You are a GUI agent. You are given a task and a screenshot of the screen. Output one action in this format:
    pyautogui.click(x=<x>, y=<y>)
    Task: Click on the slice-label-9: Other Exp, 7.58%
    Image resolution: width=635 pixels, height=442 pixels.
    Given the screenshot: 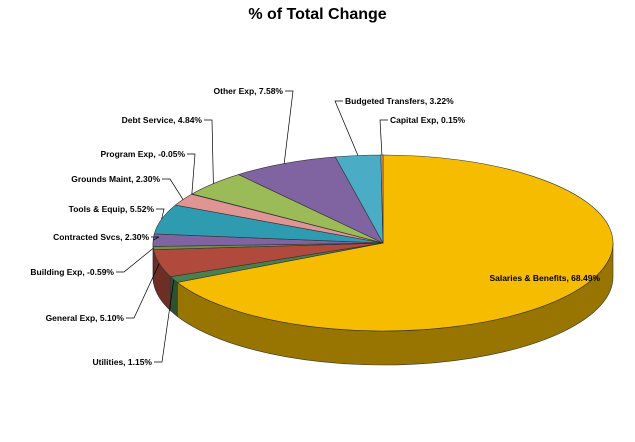 What is the action you would take?
    pyautogui.click(x=249, y=91)
    